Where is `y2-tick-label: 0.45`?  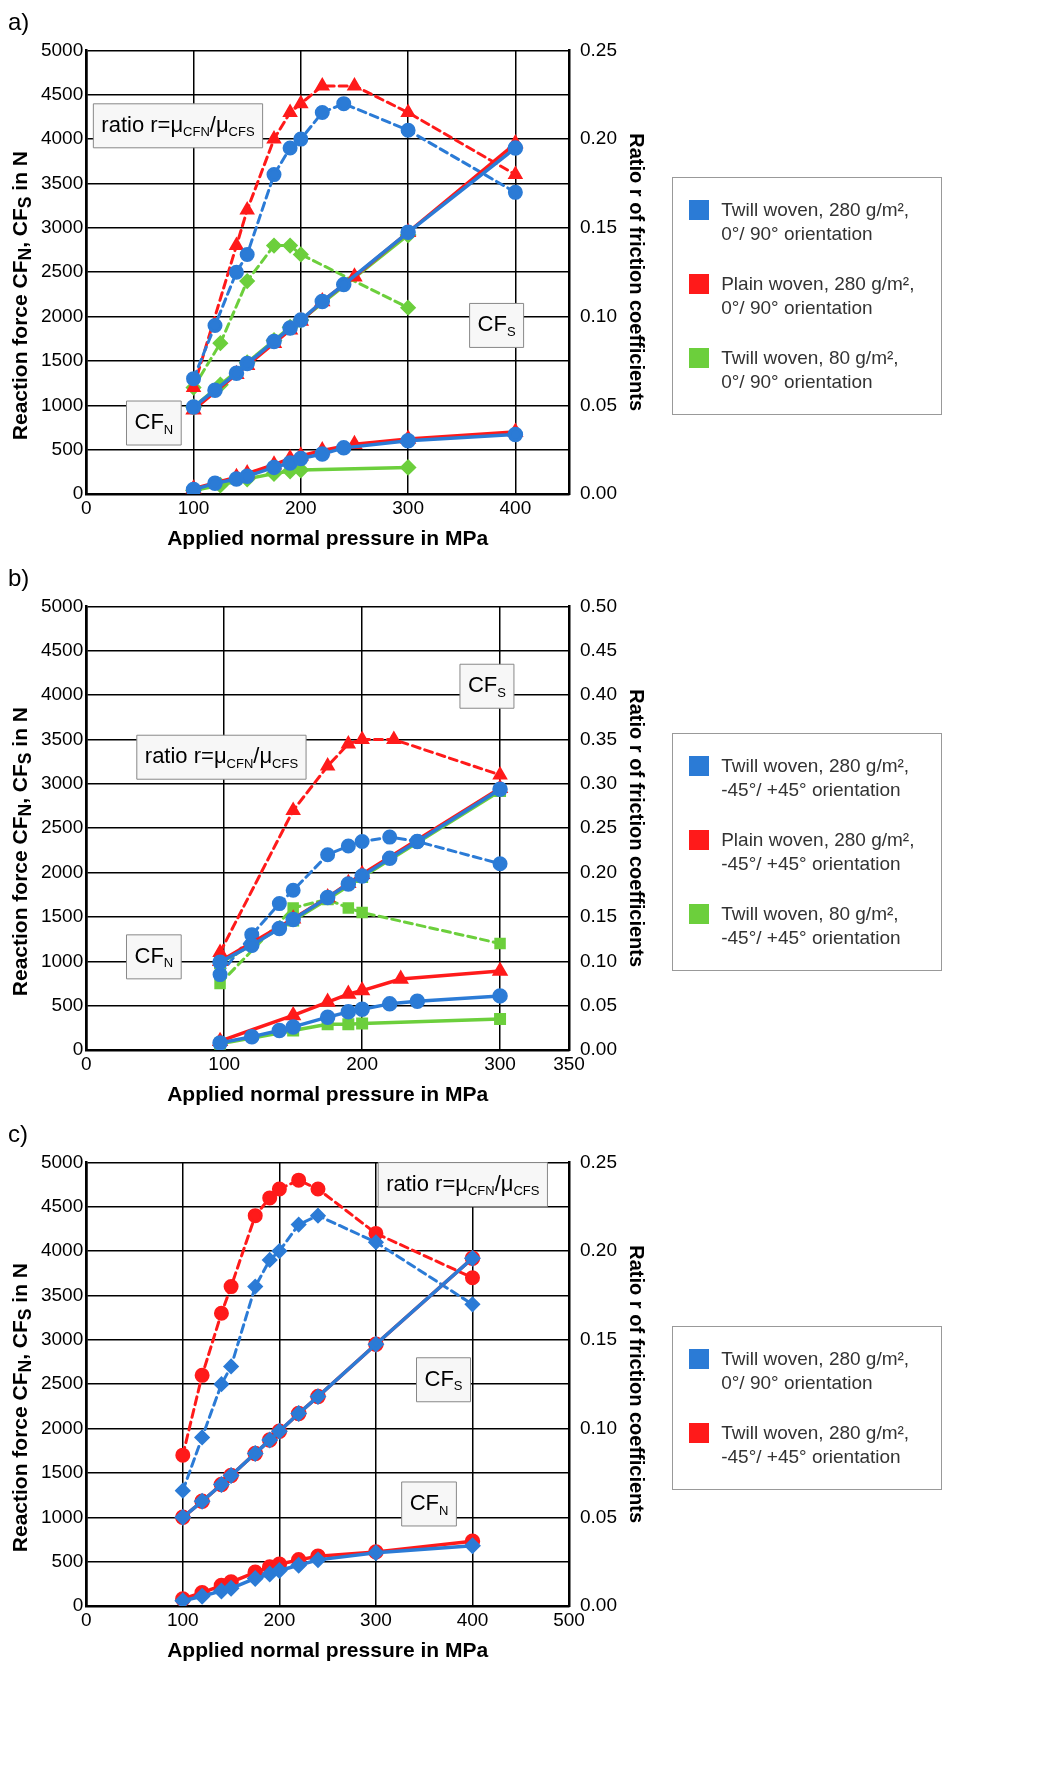
y2-tick-label: 0.45 is located at coordinates (599, 649).